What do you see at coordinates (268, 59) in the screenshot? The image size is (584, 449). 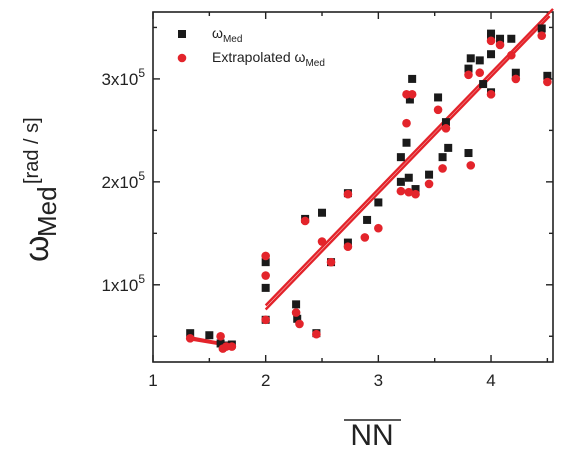 I see `legend-label: Extrapolated ωMed` at bounding box center [268, 59].